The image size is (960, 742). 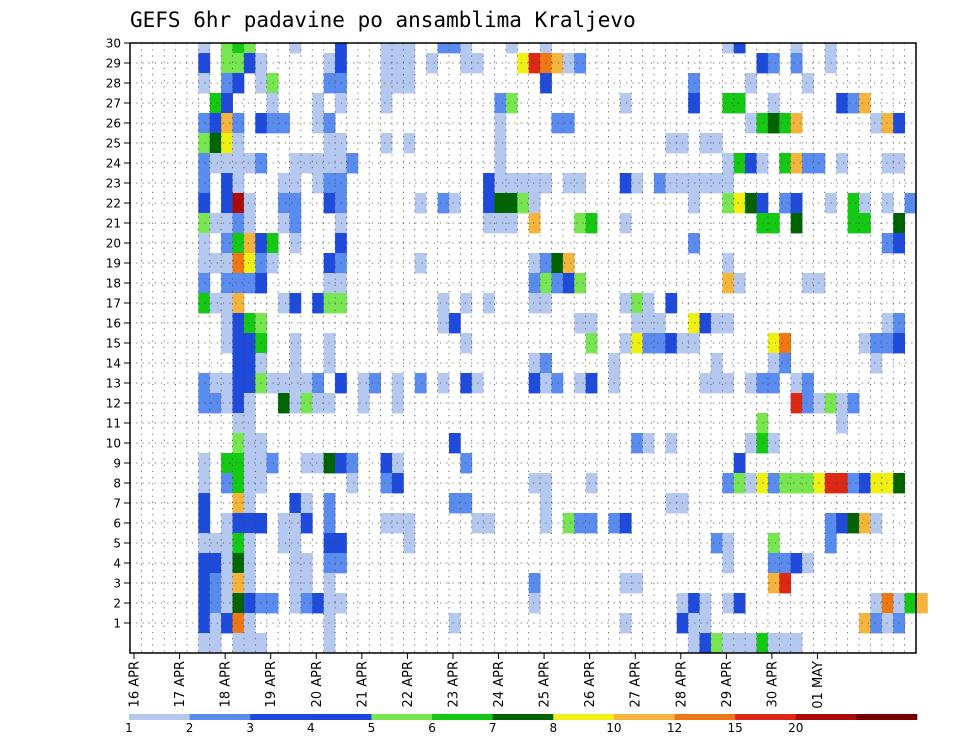 What do you see at coordinates (113, 404) in the screenshot?
I see `y-tick-label: 12` at bounding box center [113, 404].